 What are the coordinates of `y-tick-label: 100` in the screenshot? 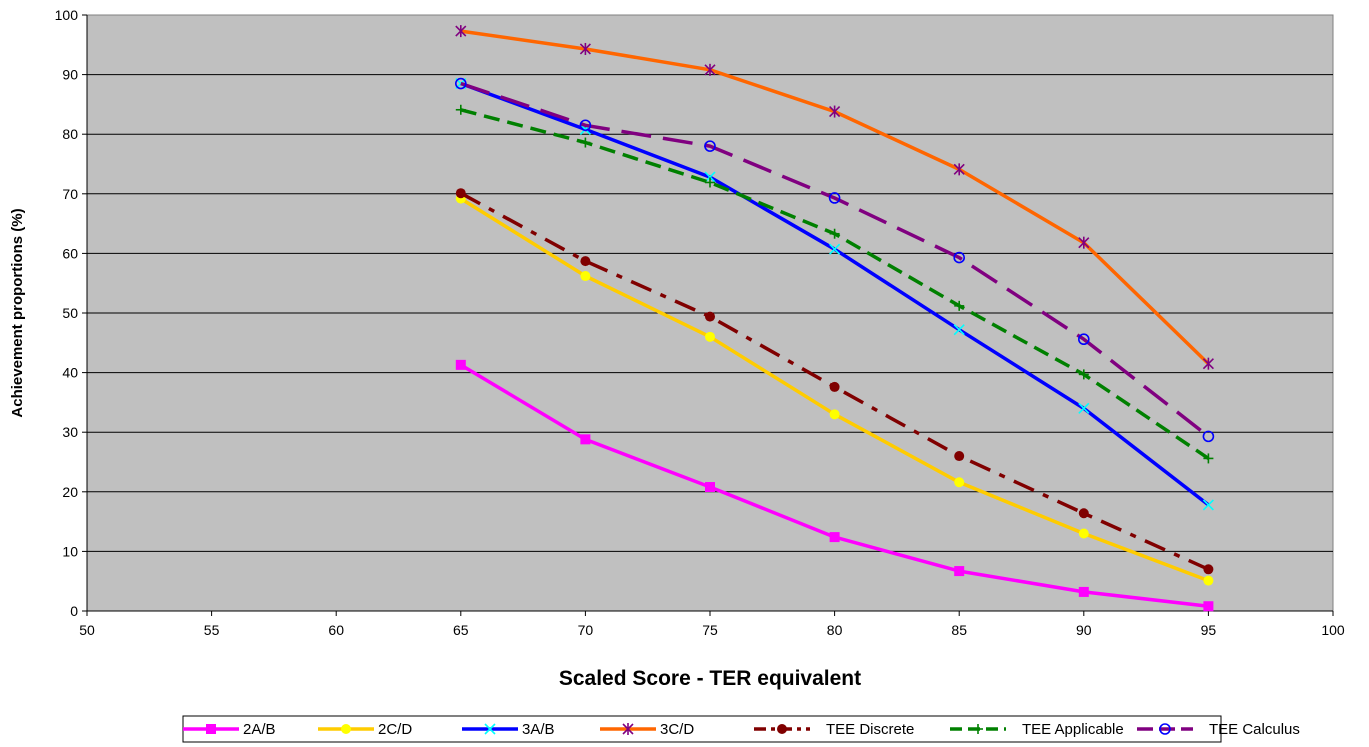 It's located at (67, 15).